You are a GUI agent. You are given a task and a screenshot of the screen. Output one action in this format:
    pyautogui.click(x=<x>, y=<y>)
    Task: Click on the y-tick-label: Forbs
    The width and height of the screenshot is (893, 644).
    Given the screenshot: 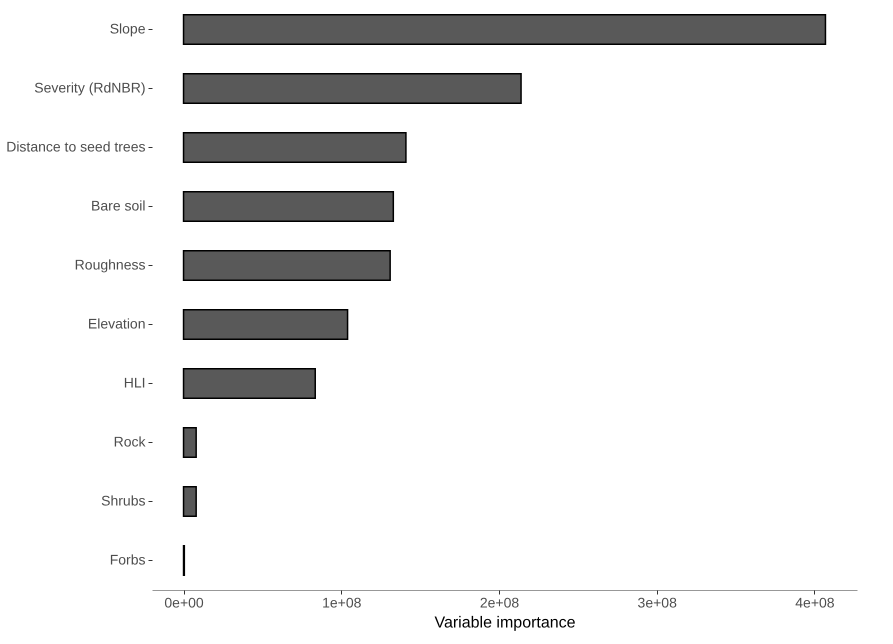 What is the action you would take?
    pyautogui.click(x=128, y=560)
    